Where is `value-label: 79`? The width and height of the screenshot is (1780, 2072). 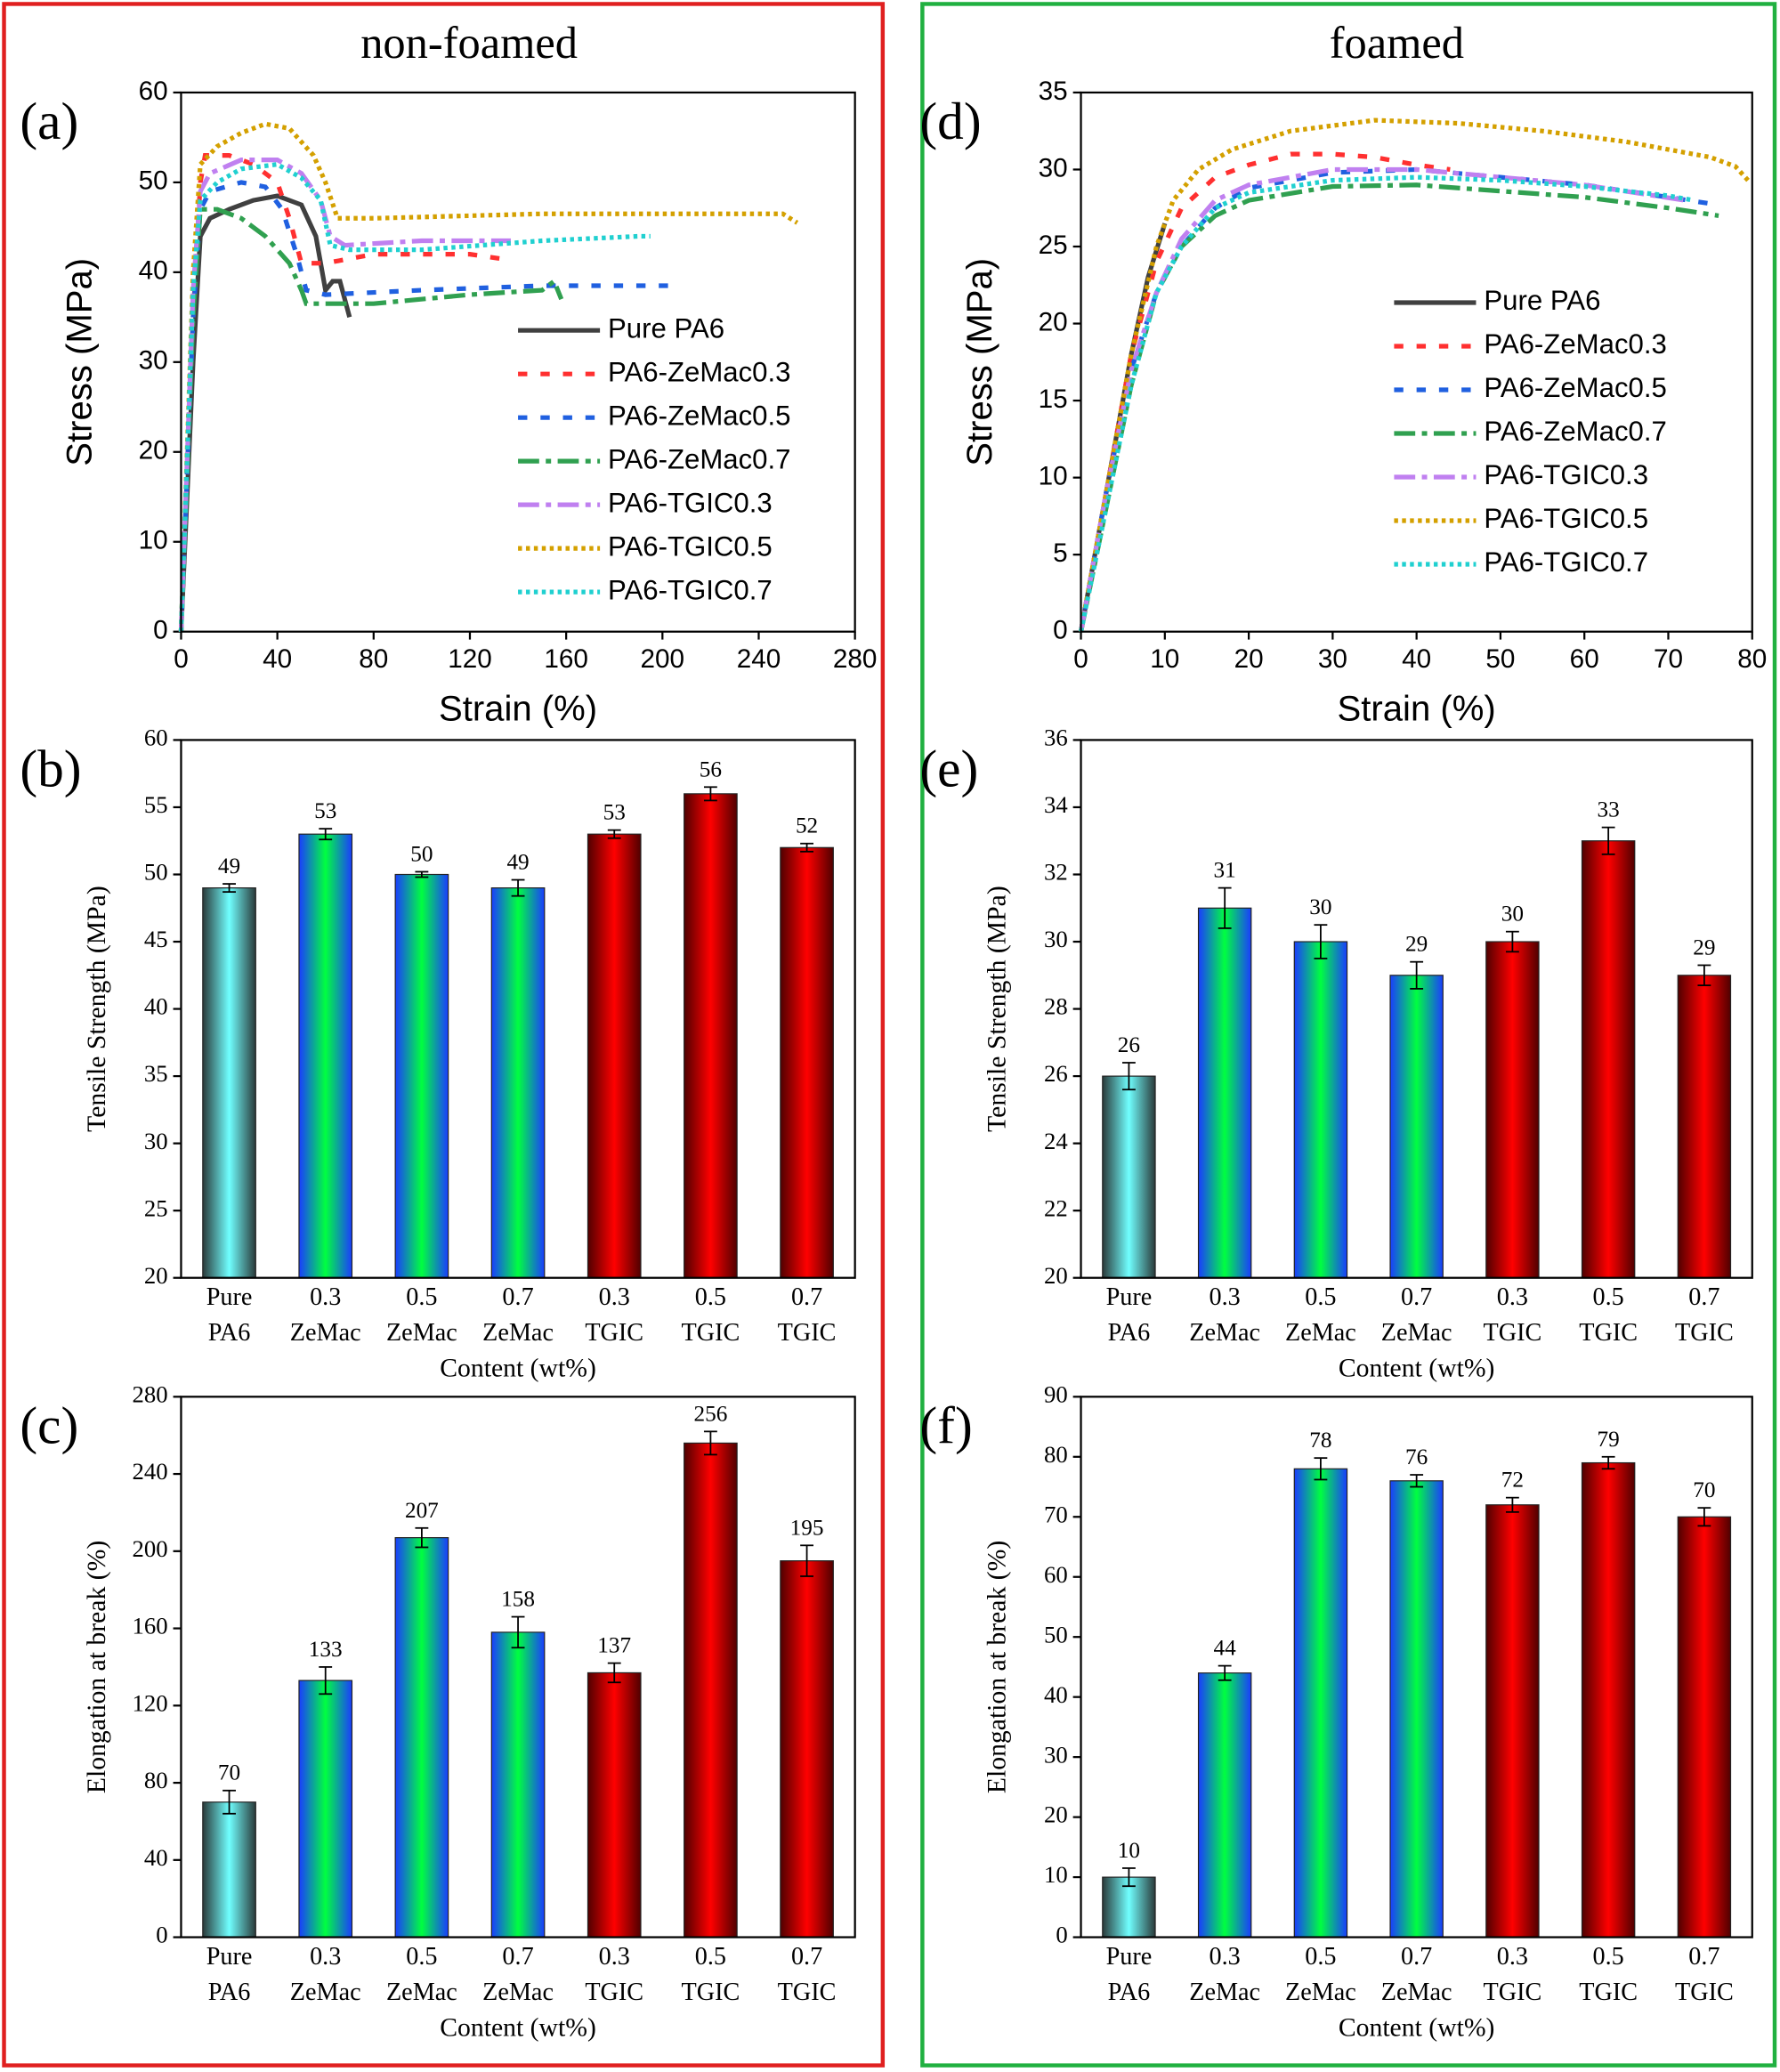 value-label: 79 is located at coordinates (1609, 1440).